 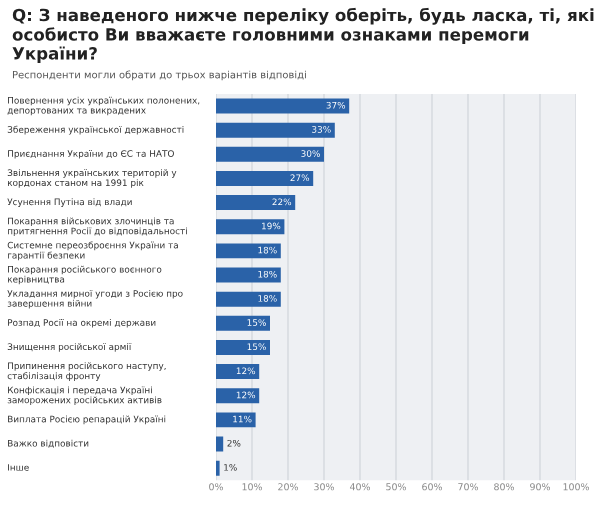 I want to click on chart-title: Q: З наведеного нижче переліку оберіть, будь ласка, ті, які особисто Ви вважаєте головними ознаками перемоги України?, so click(x=303, y=35).